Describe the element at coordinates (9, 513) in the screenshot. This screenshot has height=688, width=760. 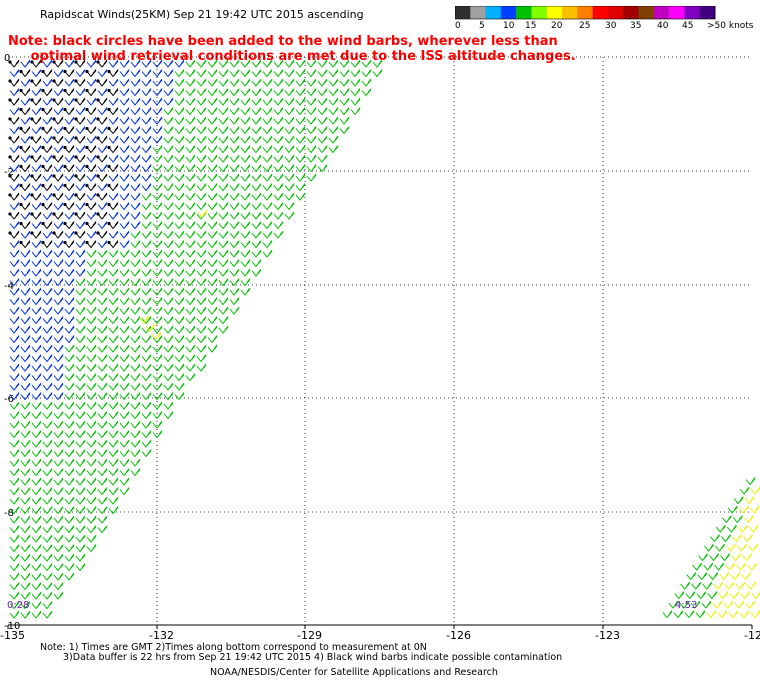
I see `latitude-tick-label: -8` at that location.